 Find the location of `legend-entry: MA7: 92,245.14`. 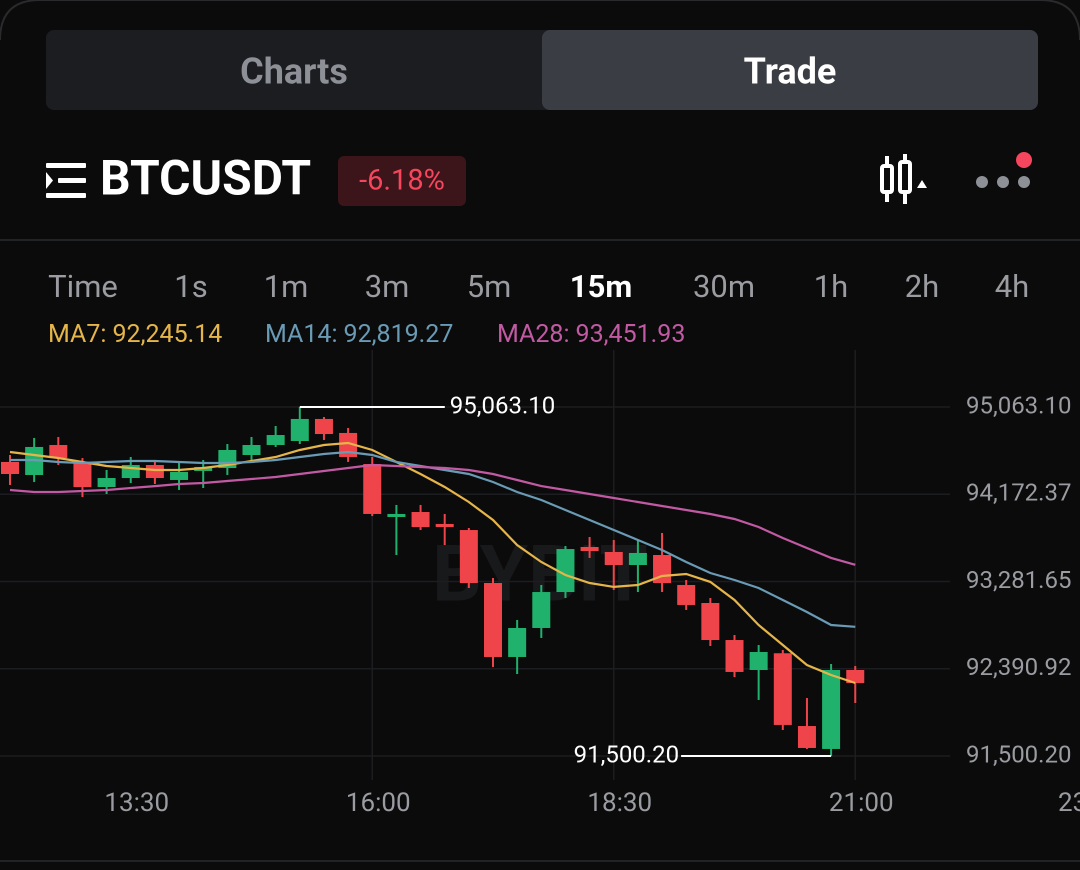

legend-entry: MA7: 92,245.14 is located at coordinates (135, 334).